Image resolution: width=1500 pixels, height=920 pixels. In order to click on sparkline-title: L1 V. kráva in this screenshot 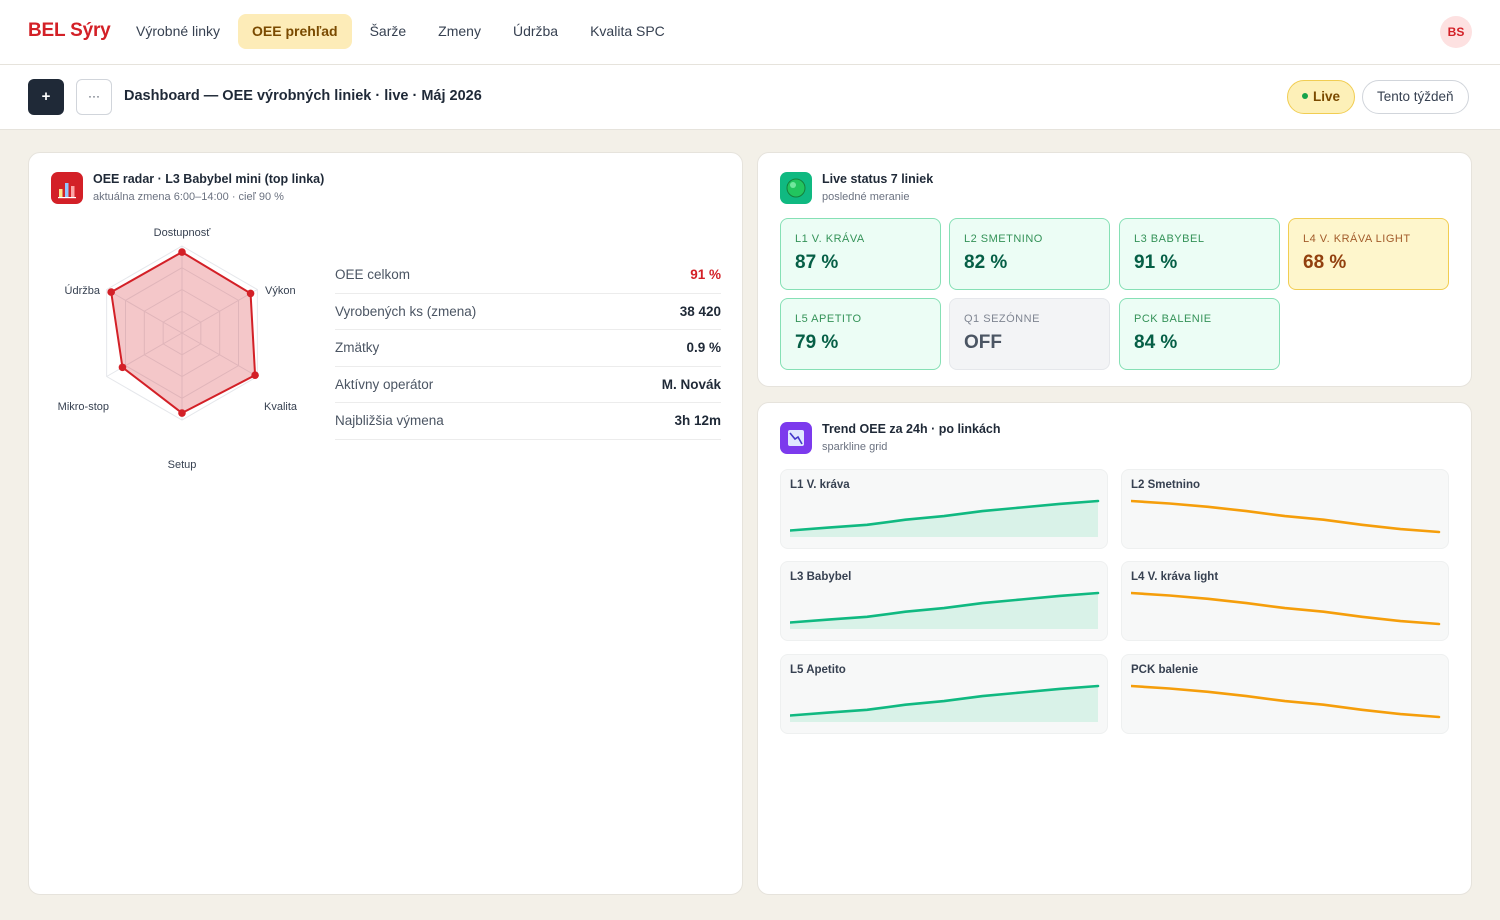, I will do `click(820, 485)`.